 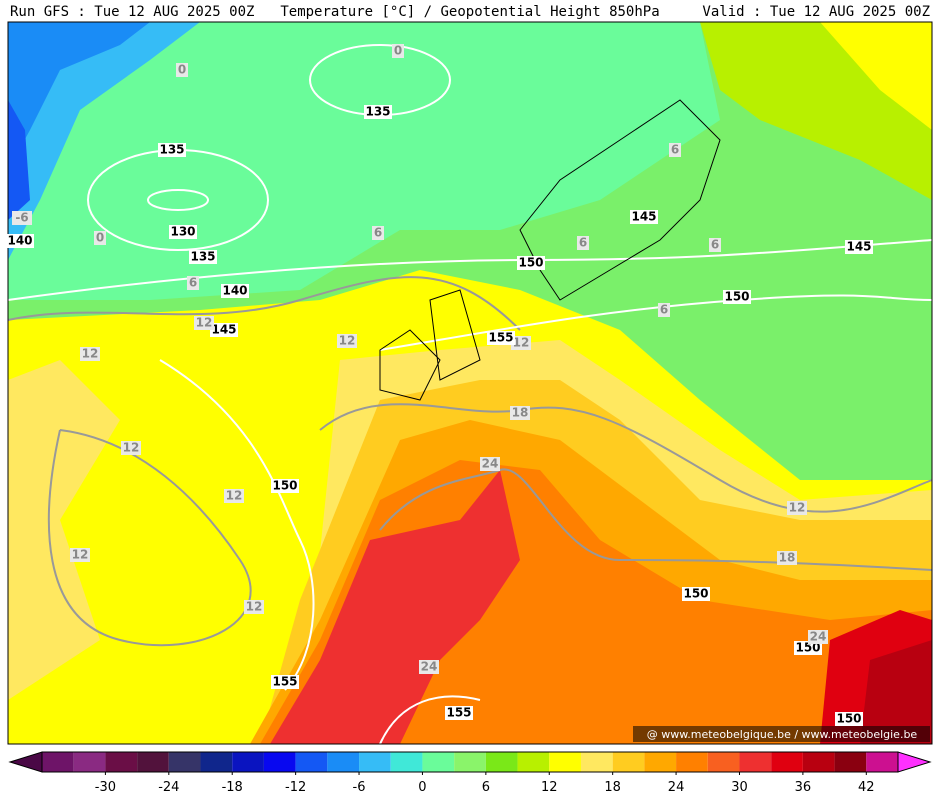 I want to click on colorbar-tick-label: 24, so click(x=676, y=787).